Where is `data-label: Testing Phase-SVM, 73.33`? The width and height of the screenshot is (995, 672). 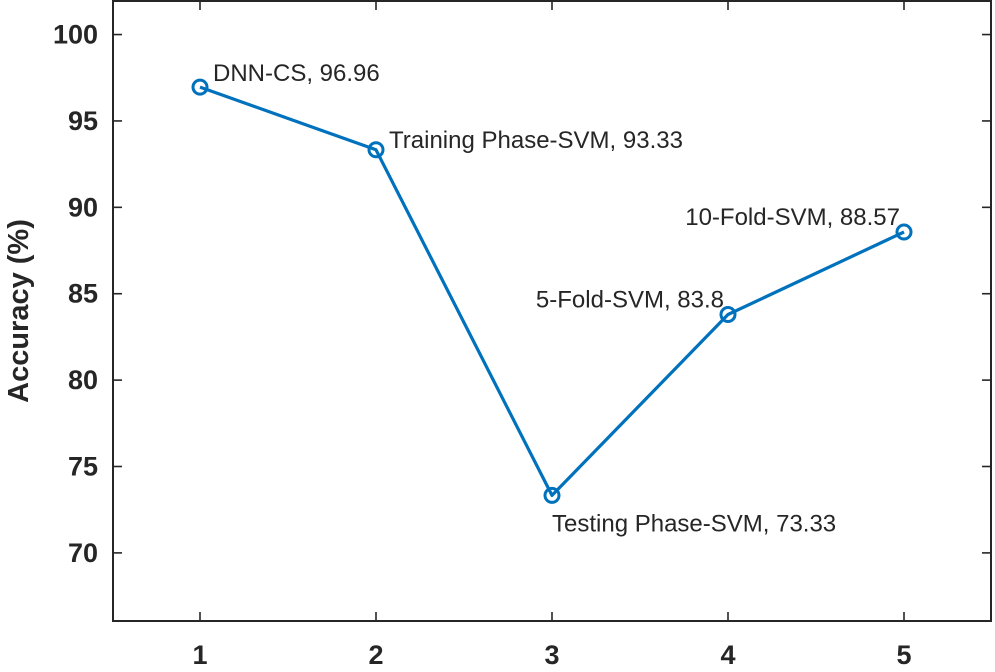 data-label: Testing Phase-SVM, 73.33 is located at coordinates (694, 523).